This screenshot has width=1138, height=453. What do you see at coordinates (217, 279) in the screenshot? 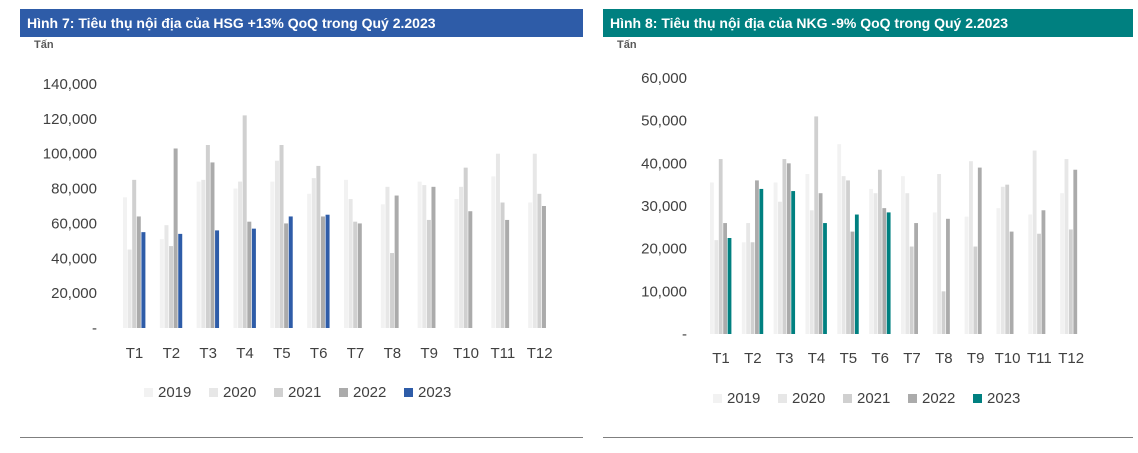
I see `bar-2023-T3` at bounding box center [217, 279].